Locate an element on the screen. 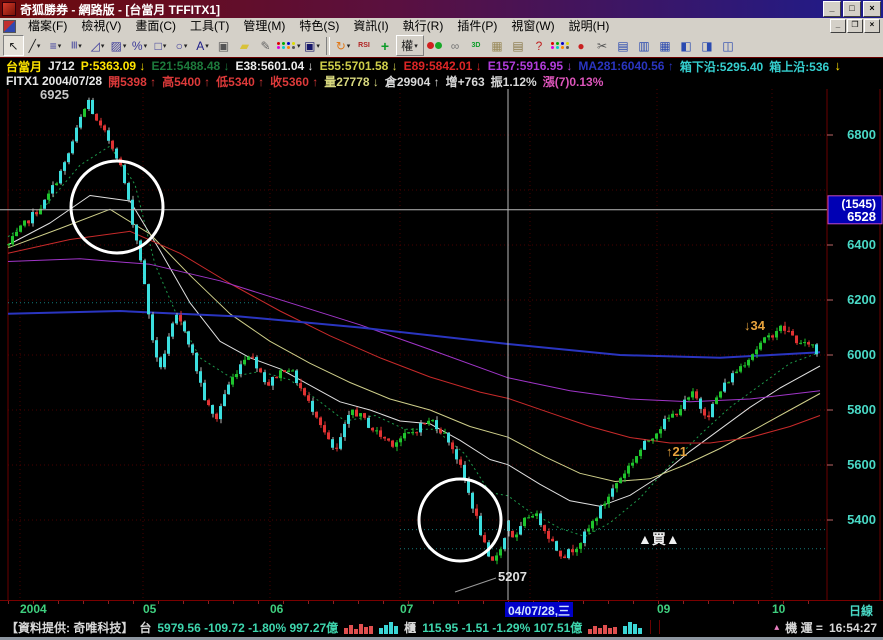  chart-annotation-0: 6925 is located at coordinates (54, 95).